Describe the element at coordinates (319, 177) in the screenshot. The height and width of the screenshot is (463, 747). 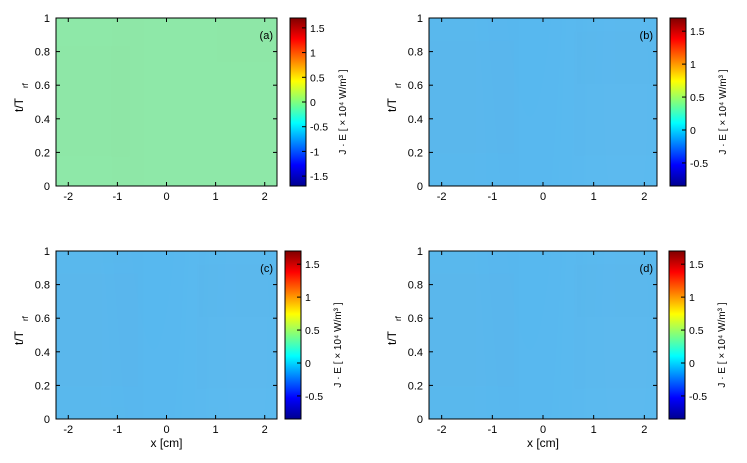
I see `colorbar-tick-label: -1.5` at that location.